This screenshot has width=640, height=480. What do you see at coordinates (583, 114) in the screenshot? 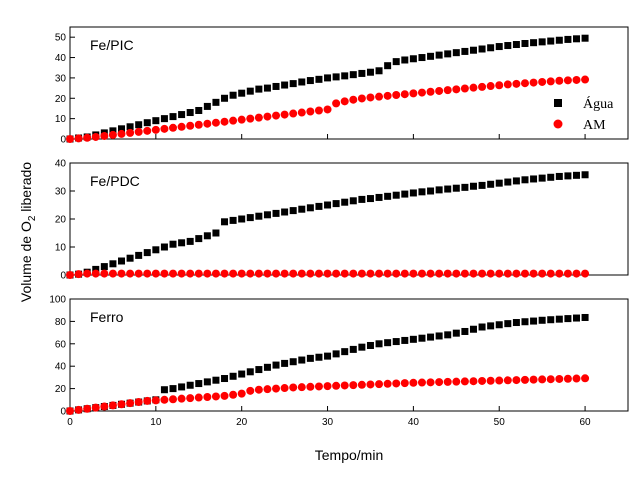
I see `legend: Água AM` at bounding box center [583, 114].